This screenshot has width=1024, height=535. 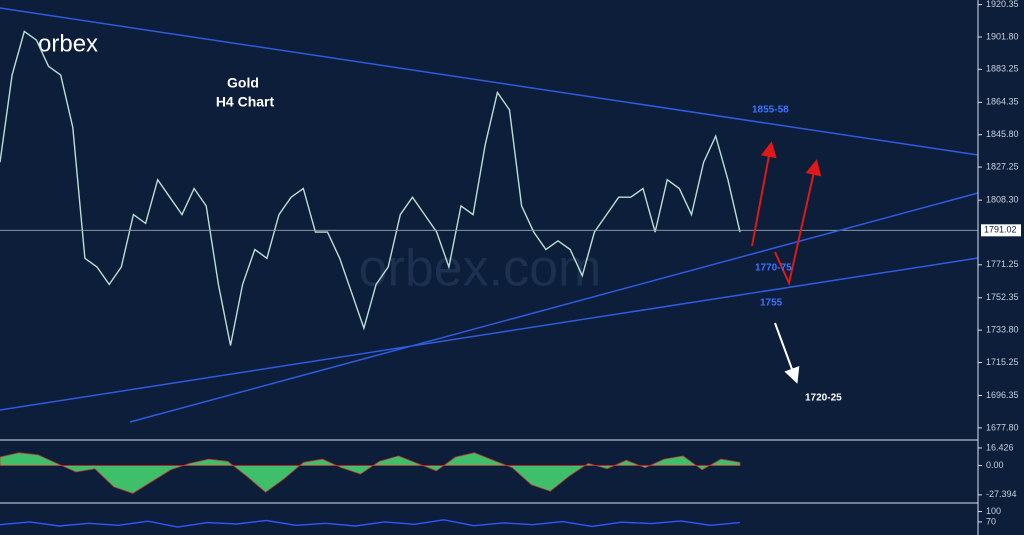 I want to click on y-tick-label: 1715.25, so click(x=1002, y=362).